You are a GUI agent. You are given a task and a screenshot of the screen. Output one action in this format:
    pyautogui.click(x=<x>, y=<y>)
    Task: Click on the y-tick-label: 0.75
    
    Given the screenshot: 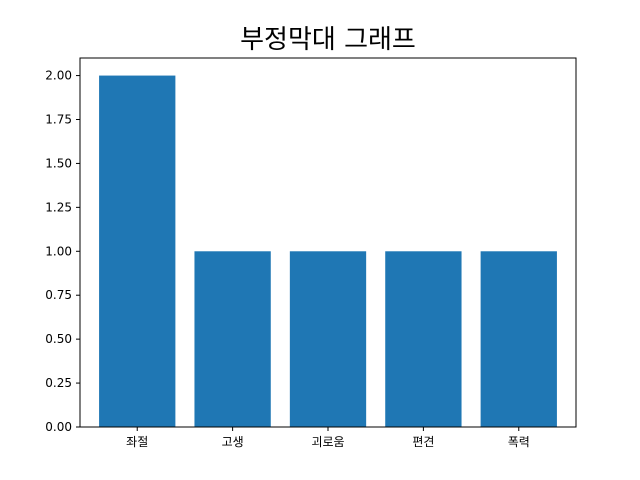 What is the action you would take?
    pyautogui.click(x=58, y=295)
    